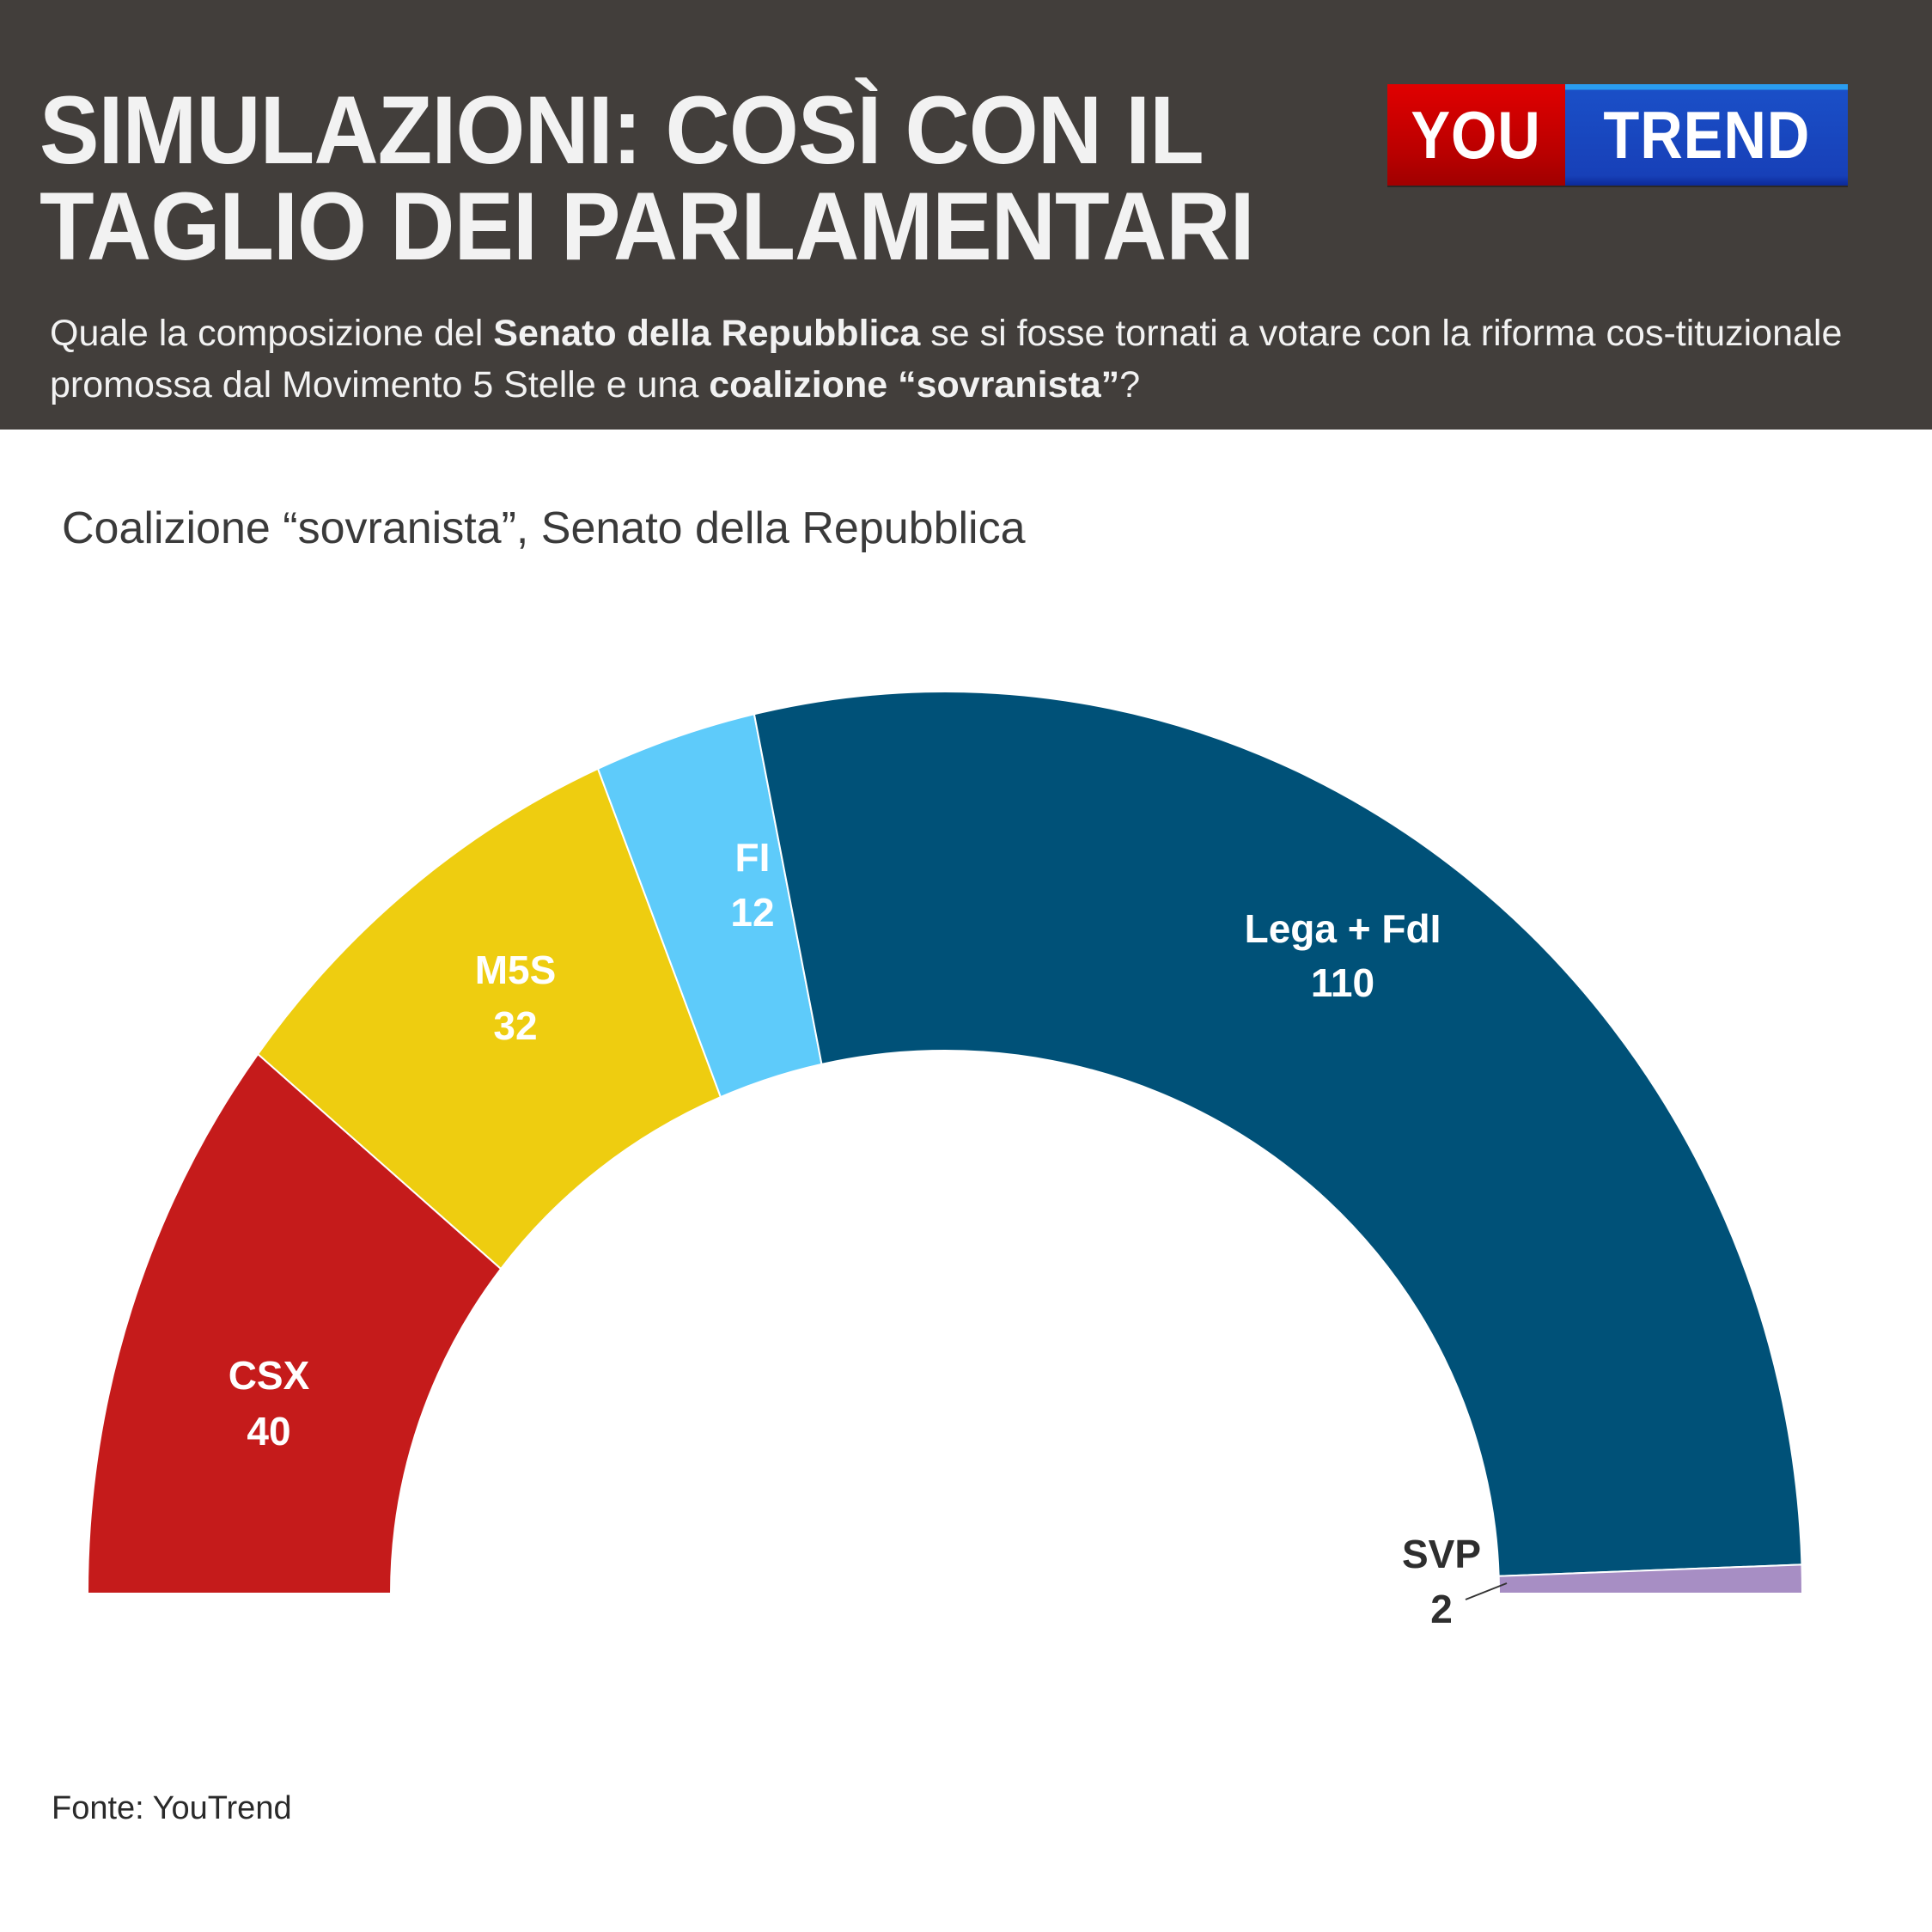 The image size is (1932, 1932). What do you see at coordinates (172, 1808) in the screenshot?
I see `source-note: Fonte: YouTrend` at bounding box center [172, 1808].